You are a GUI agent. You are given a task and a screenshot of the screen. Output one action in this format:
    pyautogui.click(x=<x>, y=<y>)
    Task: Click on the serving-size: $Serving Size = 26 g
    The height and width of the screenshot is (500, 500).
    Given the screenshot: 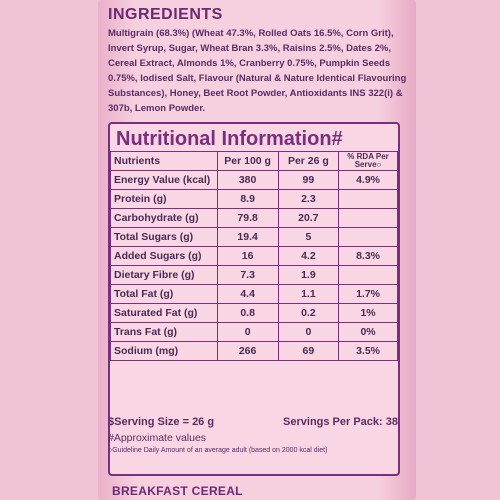 What is the action you would take?
    pyautogui.click(x=161, y=422)
    